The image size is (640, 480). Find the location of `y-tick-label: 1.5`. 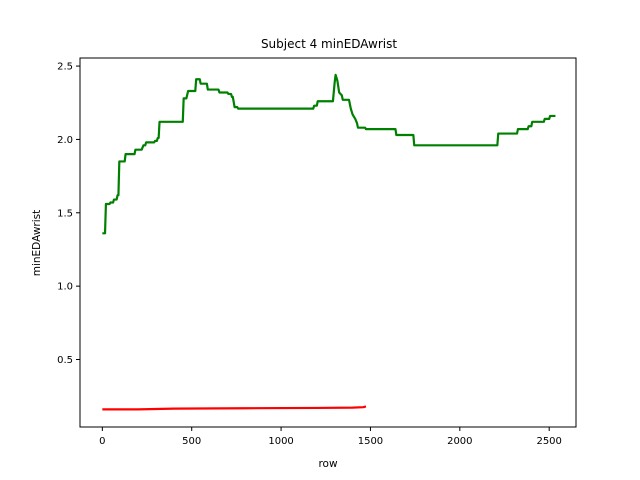

y-tick-label: 1.5 is located at coordinates (65, 213).